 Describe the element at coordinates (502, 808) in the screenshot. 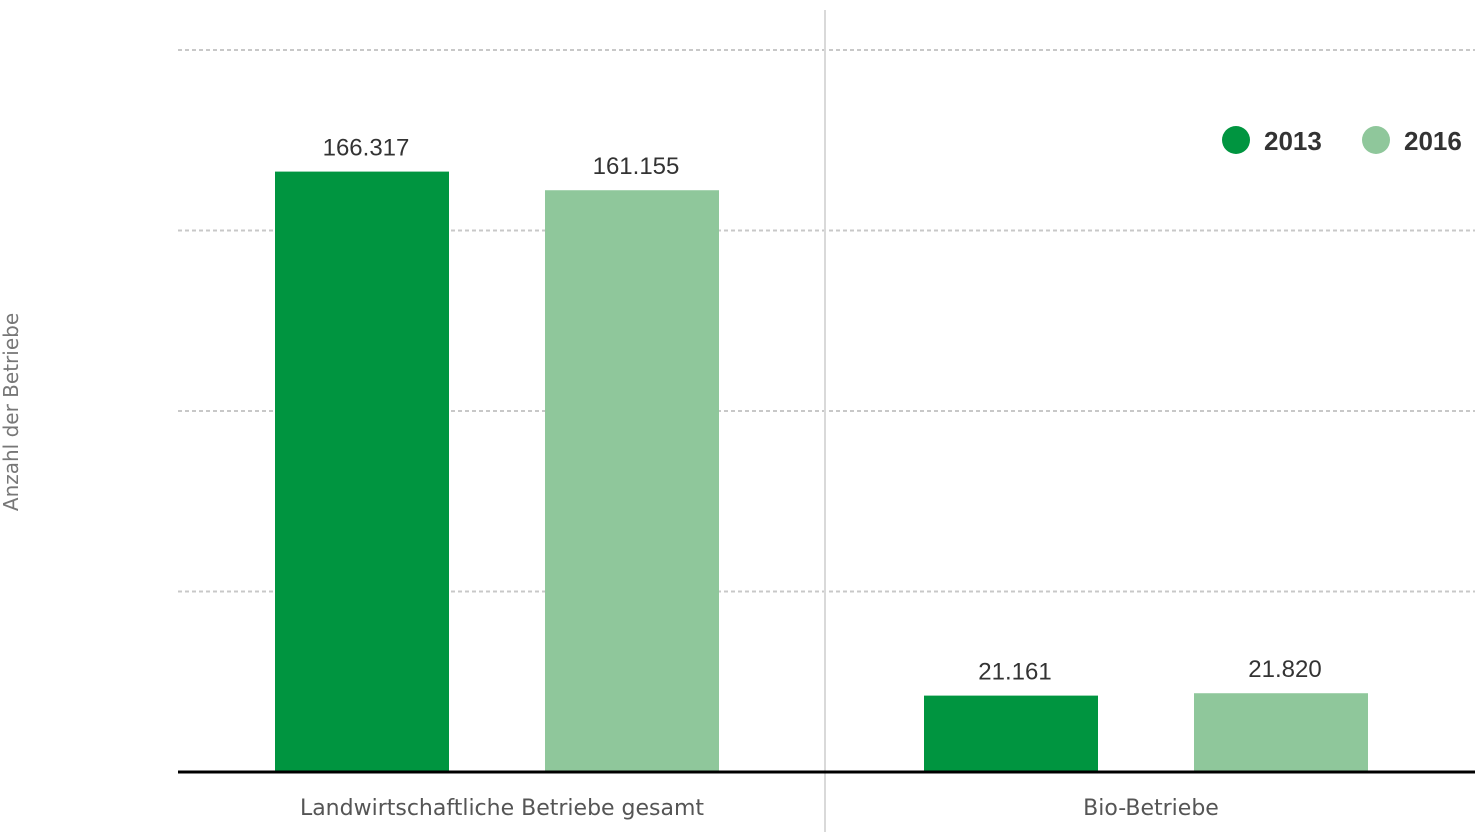

I see `category-label: Landwirtschaftliche Betriebe gesamt` at that location.